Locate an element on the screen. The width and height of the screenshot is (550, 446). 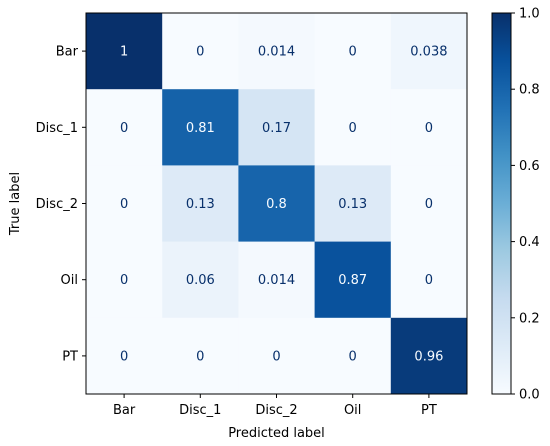
cell-value-label: 1 is located at coordinates (124, 52).